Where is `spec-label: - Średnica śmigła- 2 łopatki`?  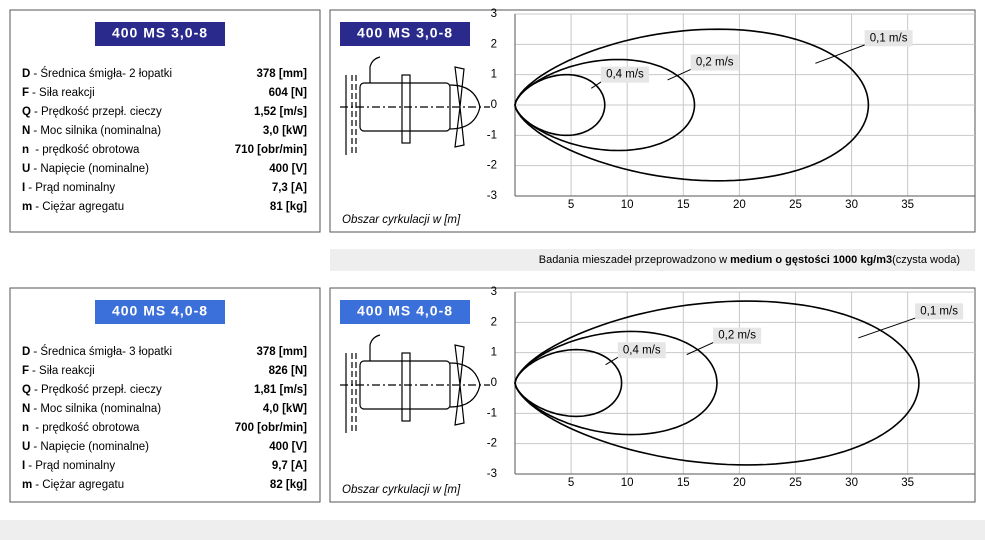
spec-label: - Średnica śmigła- 2 łopatki is located at coordinates (102, 73).